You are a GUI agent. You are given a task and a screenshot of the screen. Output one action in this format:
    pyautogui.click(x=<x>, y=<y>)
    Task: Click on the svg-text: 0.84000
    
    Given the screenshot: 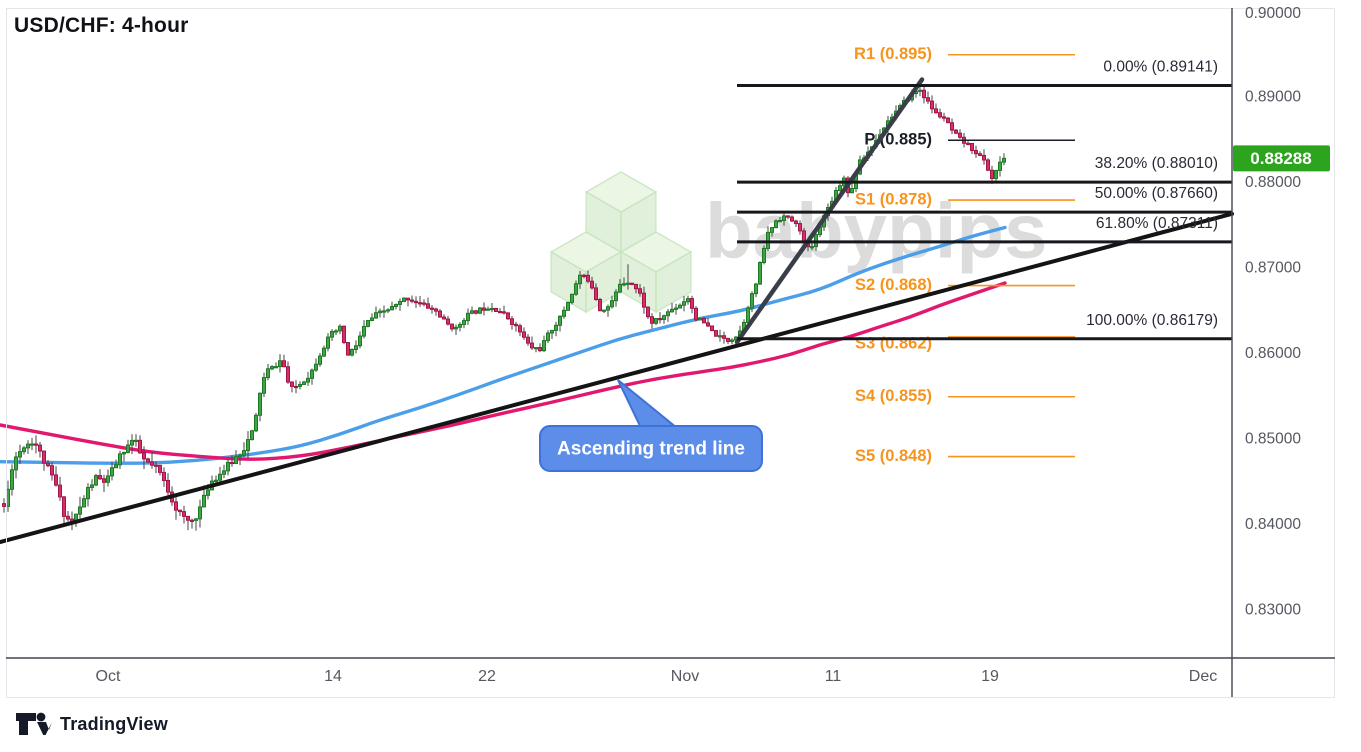 What is the action you would take?
    pyautogui.click(x=1273, y=524)
    